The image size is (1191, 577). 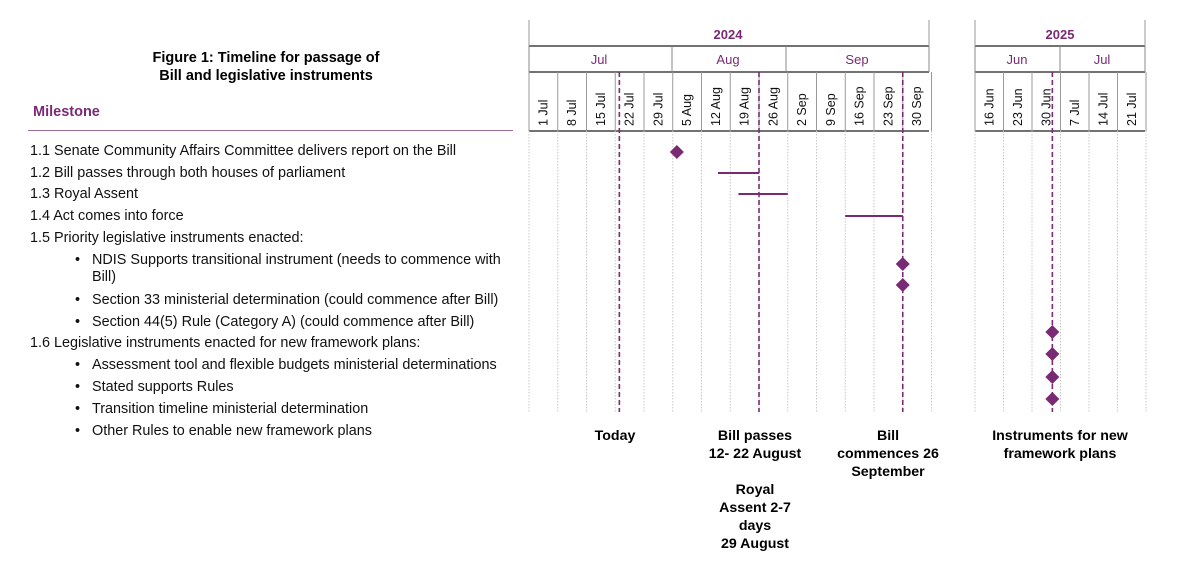 I want to click on figure-title-line-1: Figure 1: Timeline for passage of, so click(x=266, y=58).